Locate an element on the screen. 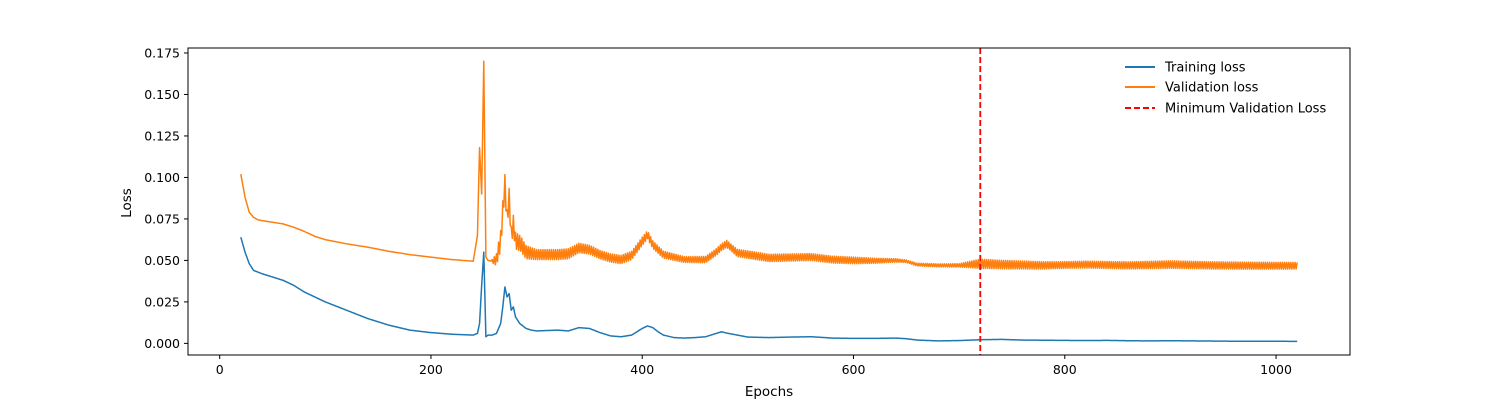 The width and height of the screenshot is (1500, 400). y-axis-title: Loss is located at coordinates (127, 203).